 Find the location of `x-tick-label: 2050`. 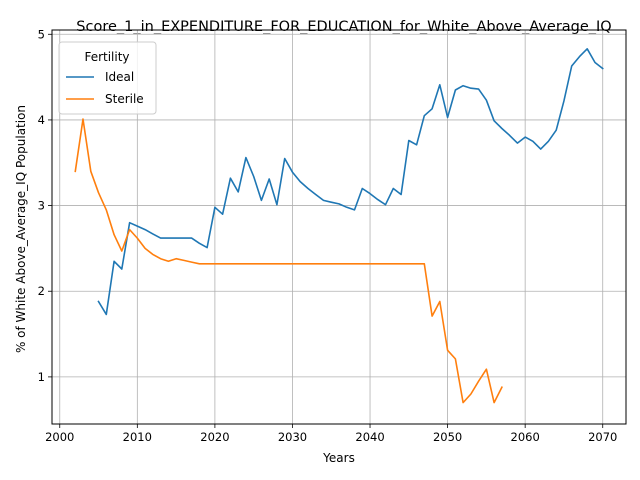

x-tick-label: 2050 is located at coordinates (447, 437).